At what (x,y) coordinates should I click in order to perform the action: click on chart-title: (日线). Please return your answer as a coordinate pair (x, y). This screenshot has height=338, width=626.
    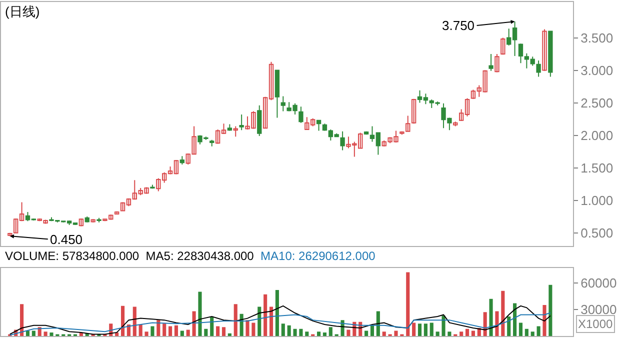
    Looking at the image, I should click on (22, 11).